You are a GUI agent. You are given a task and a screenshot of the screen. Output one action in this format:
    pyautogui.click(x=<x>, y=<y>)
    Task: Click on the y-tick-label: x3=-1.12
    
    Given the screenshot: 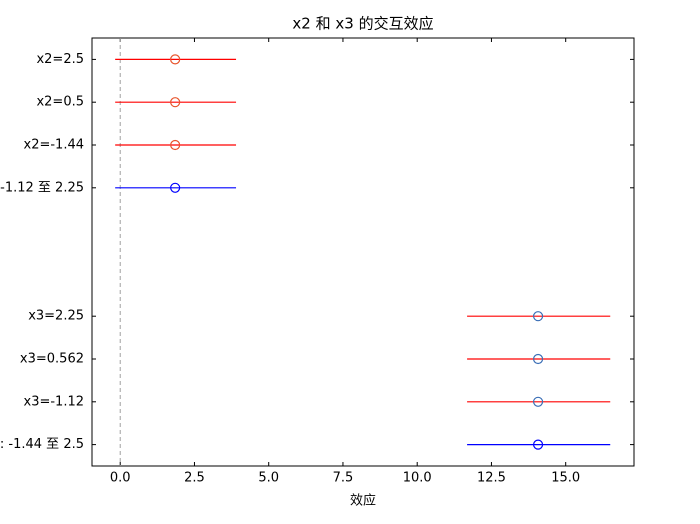 What is the action you would take?
    pyautogui.click(x=54, y=401)
    